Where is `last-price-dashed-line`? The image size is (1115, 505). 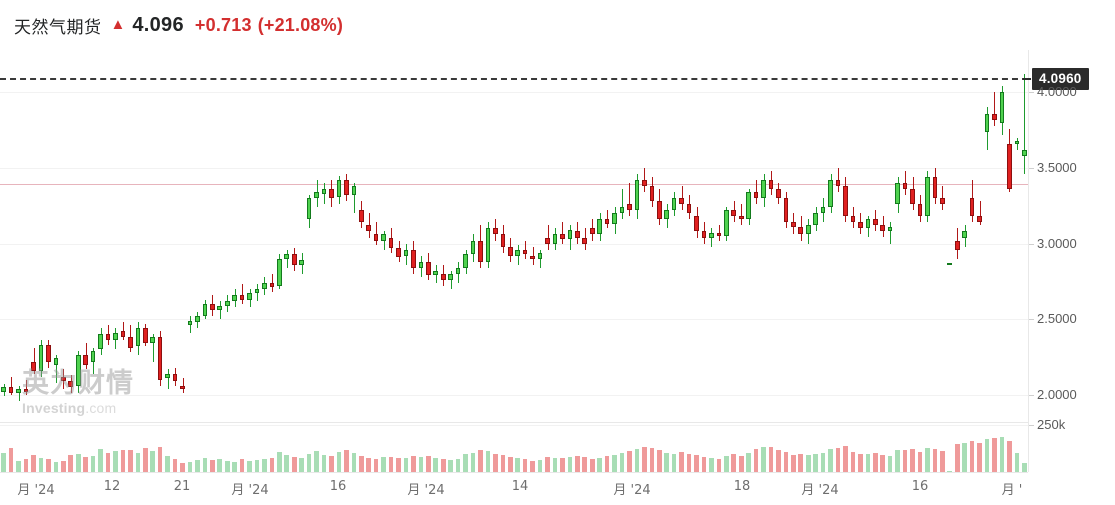
last-price-dashed-line is located at coordinates (514, 78).